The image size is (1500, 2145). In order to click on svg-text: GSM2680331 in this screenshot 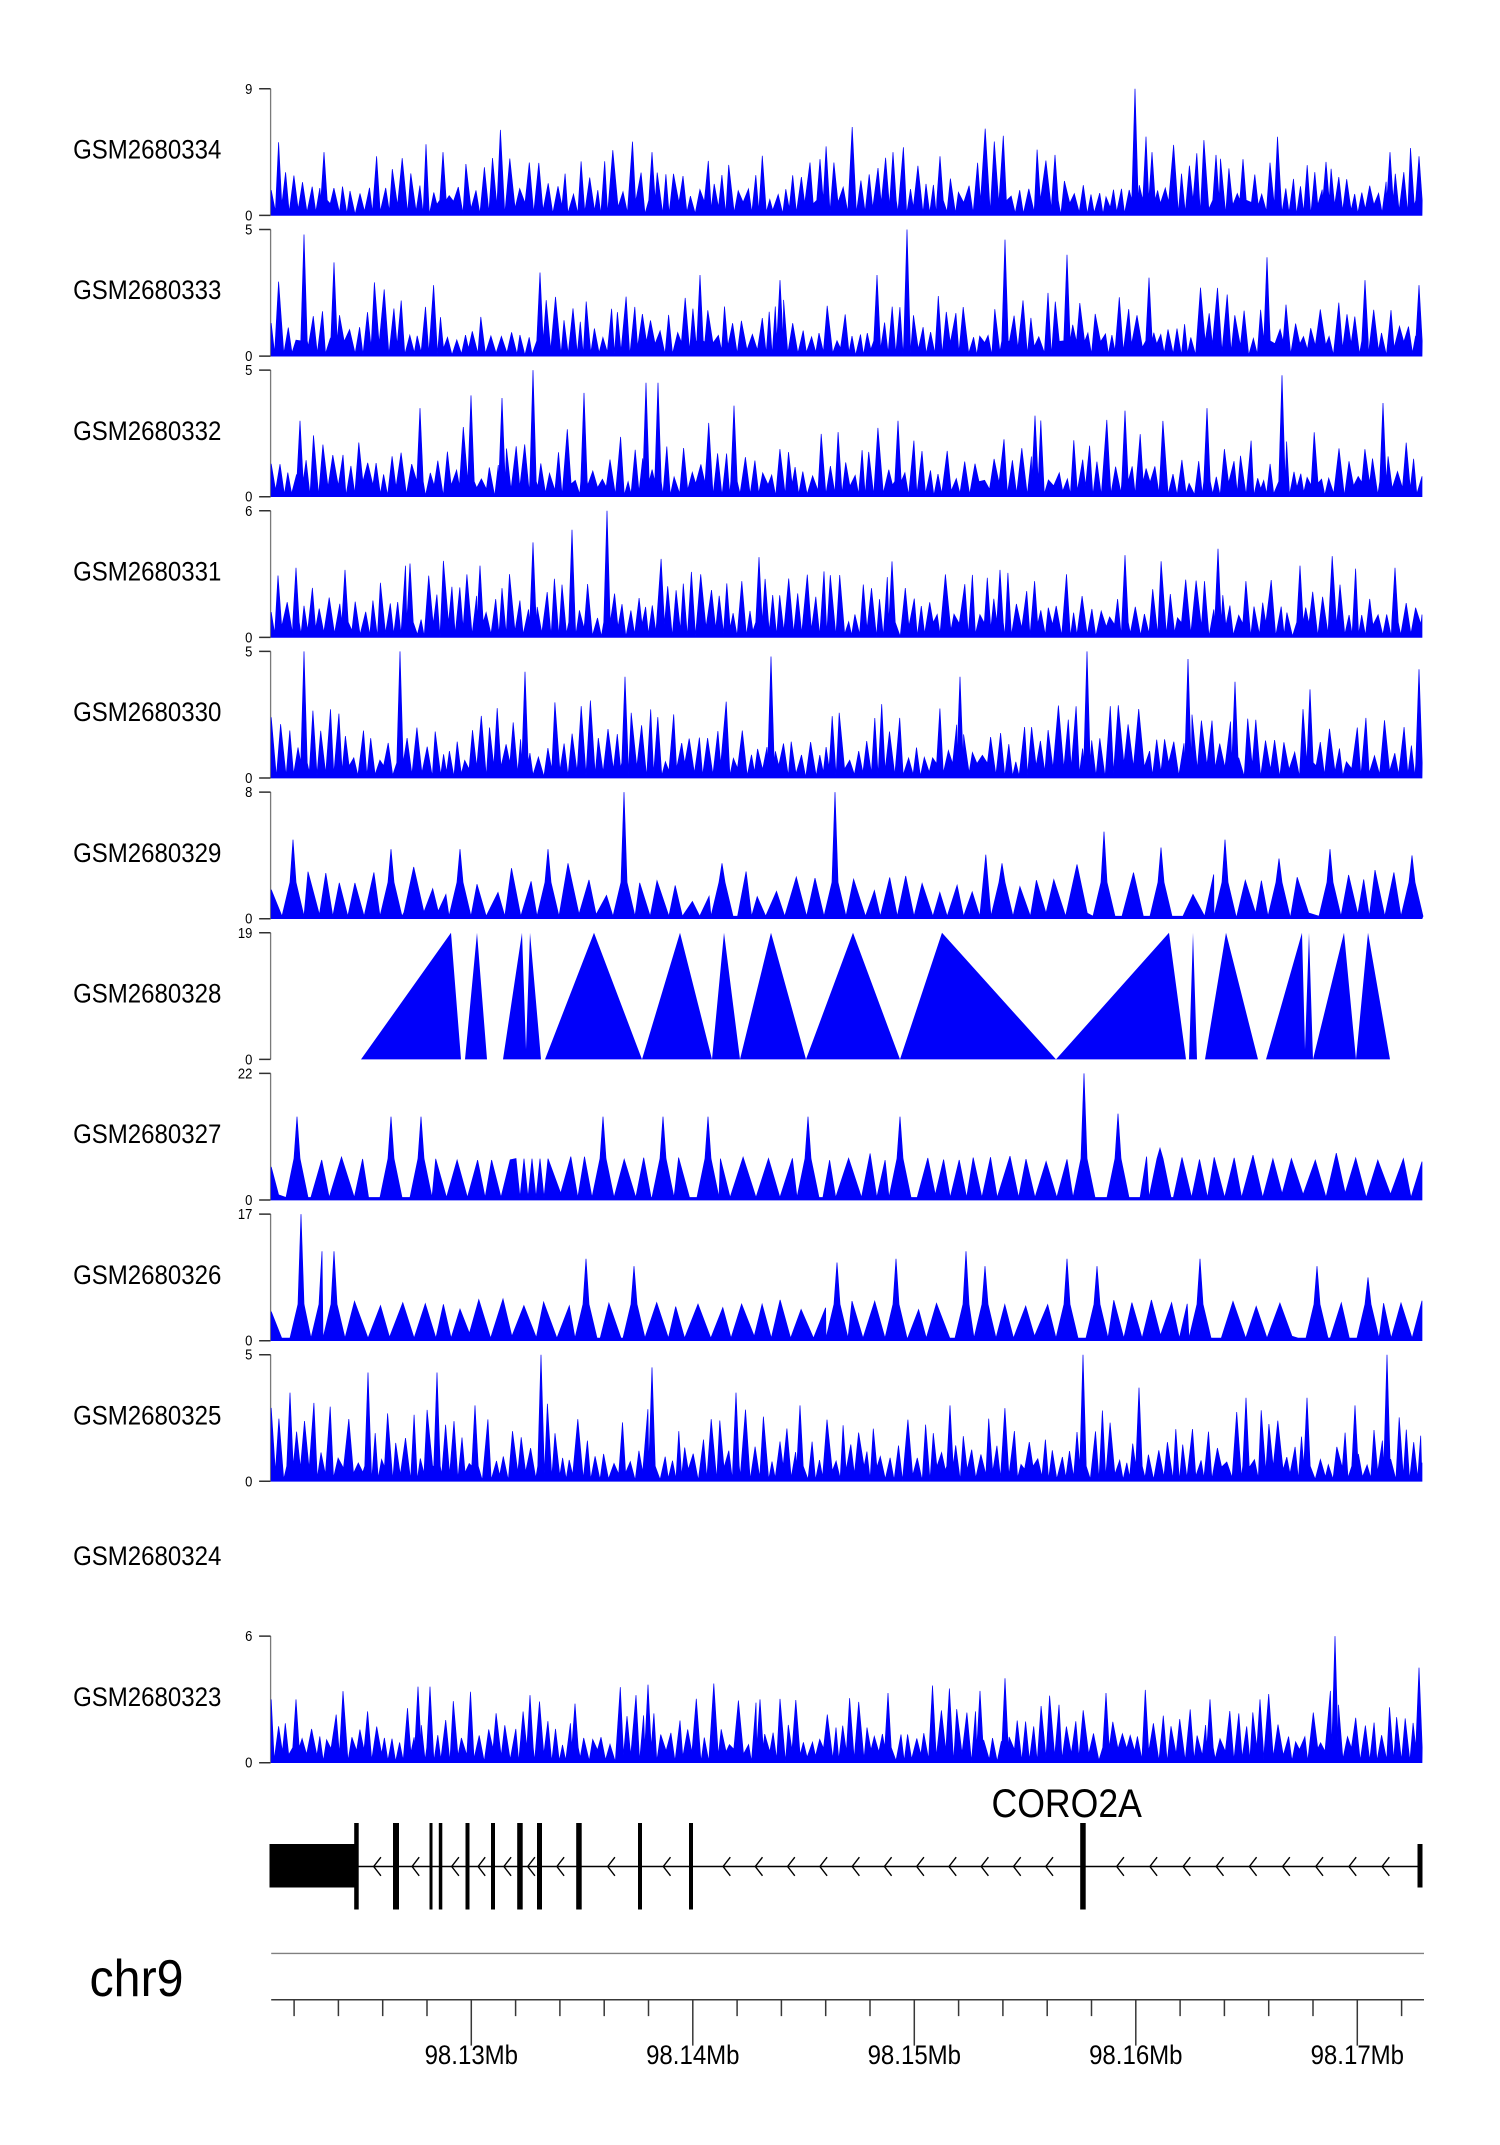, I will do `click(147, 572)`.